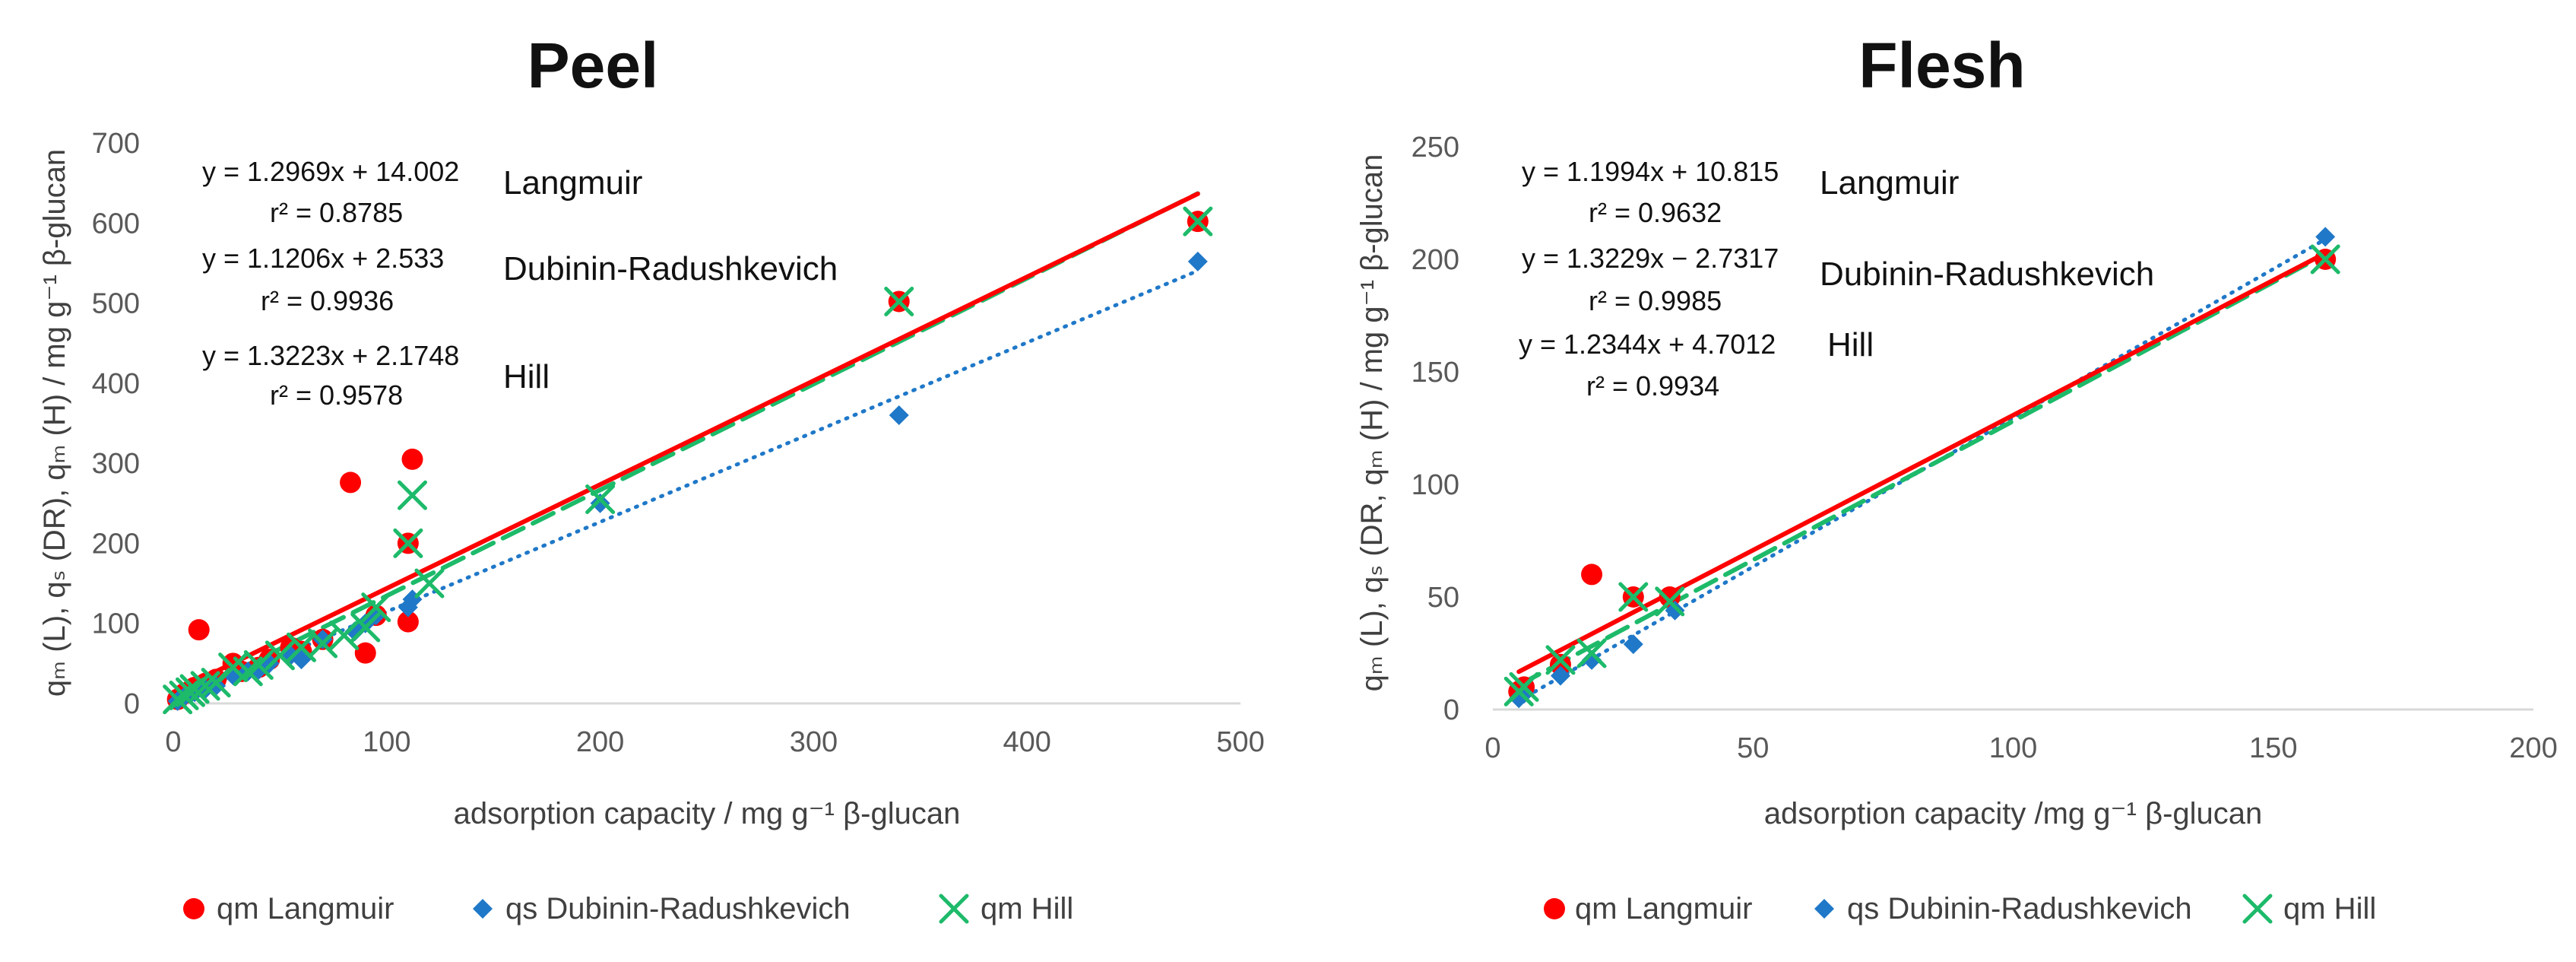 The height and width of the screenshot is (962, 2576). Describe the element at coordinates (116, 224) in the screenshot. I see `y-tick-label: 600` at that location.